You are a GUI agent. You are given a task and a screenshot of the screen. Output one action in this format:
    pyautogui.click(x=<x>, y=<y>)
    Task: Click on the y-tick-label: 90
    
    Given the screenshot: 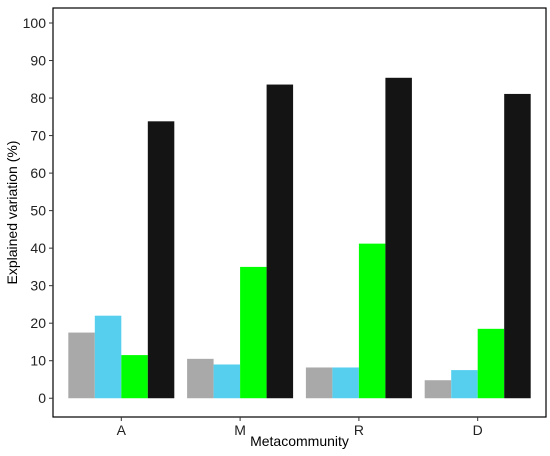 What is the action you would take?
    pyautogui.click(x=38, y=61)
    